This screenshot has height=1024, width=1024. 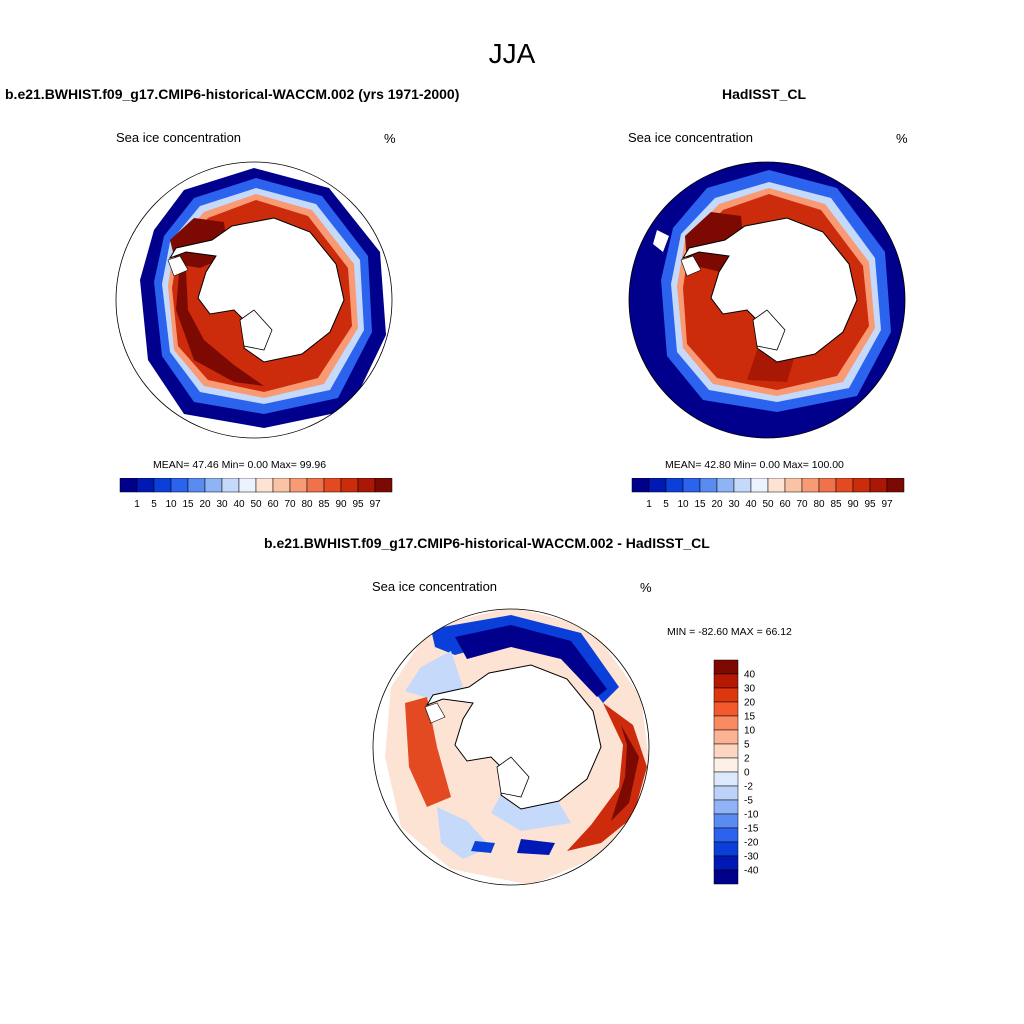 What do you see at coordinates (646, 587) in the screenshot?
I see `panel3-units: %` at bounding box center [646, 587].